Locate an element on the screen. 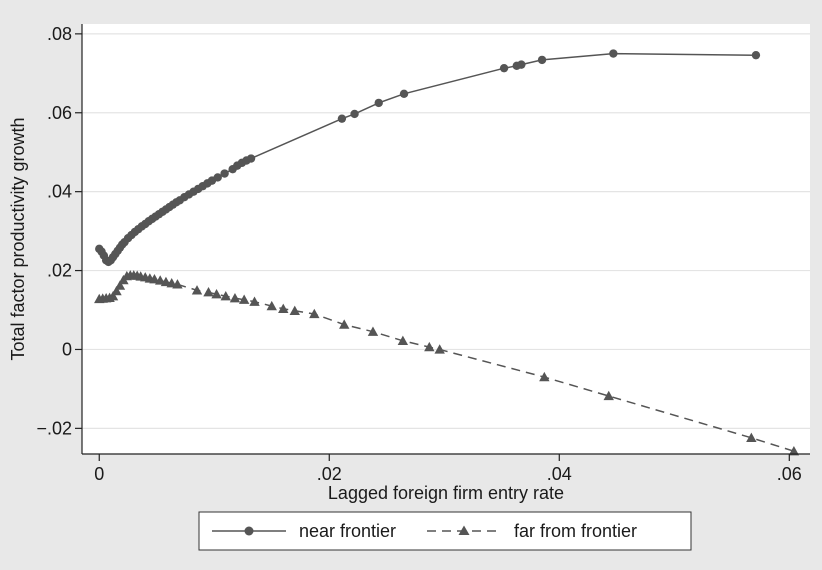  y-tick-label: .02 is located at coordinates (59, 271).